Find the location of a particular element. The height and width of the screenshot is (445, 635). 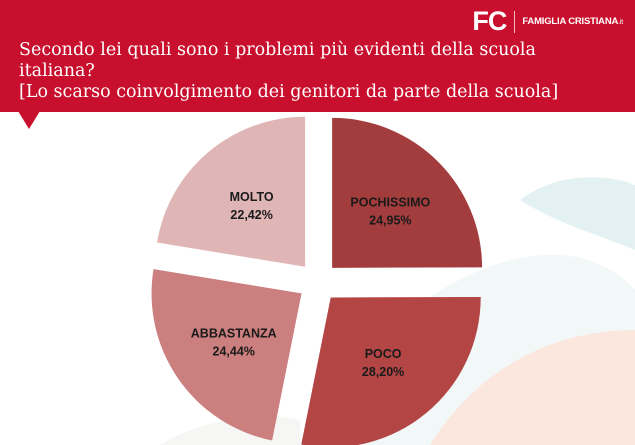

pie-slice-abbastanza is located at coordinates (226, 355).